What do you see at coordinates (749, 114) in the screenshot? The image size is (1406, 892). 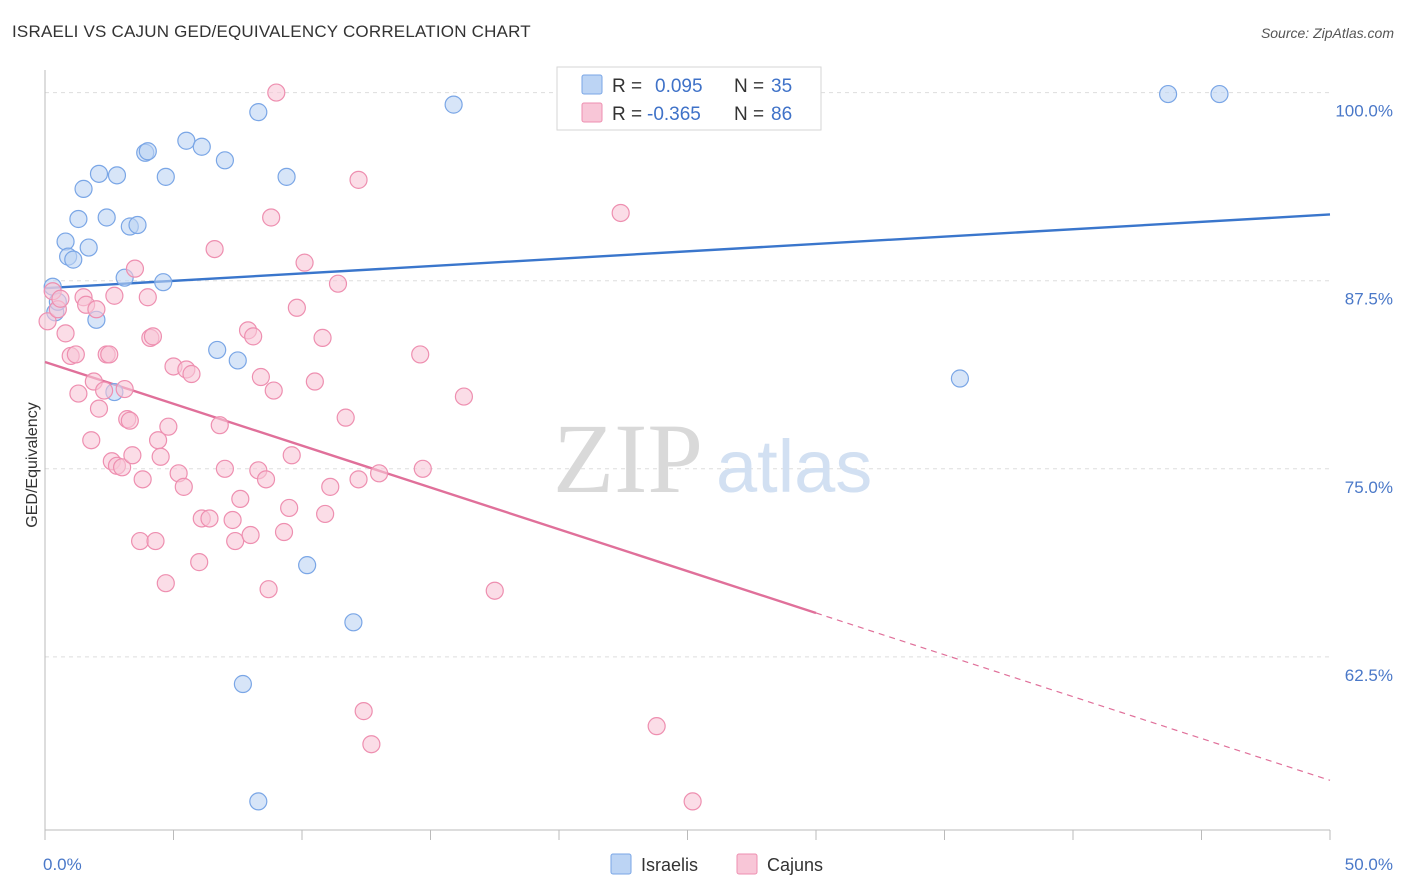 I see `stats-n-label-cajuns: N =` at bounding box center [749, 114].